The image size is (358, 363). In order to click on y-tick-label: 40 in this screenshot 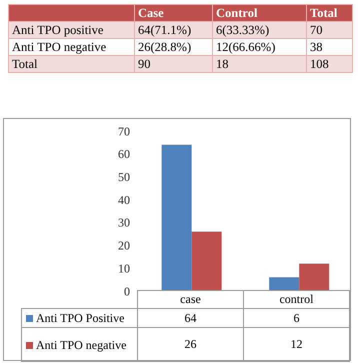, I will do `click(124, 199)`.